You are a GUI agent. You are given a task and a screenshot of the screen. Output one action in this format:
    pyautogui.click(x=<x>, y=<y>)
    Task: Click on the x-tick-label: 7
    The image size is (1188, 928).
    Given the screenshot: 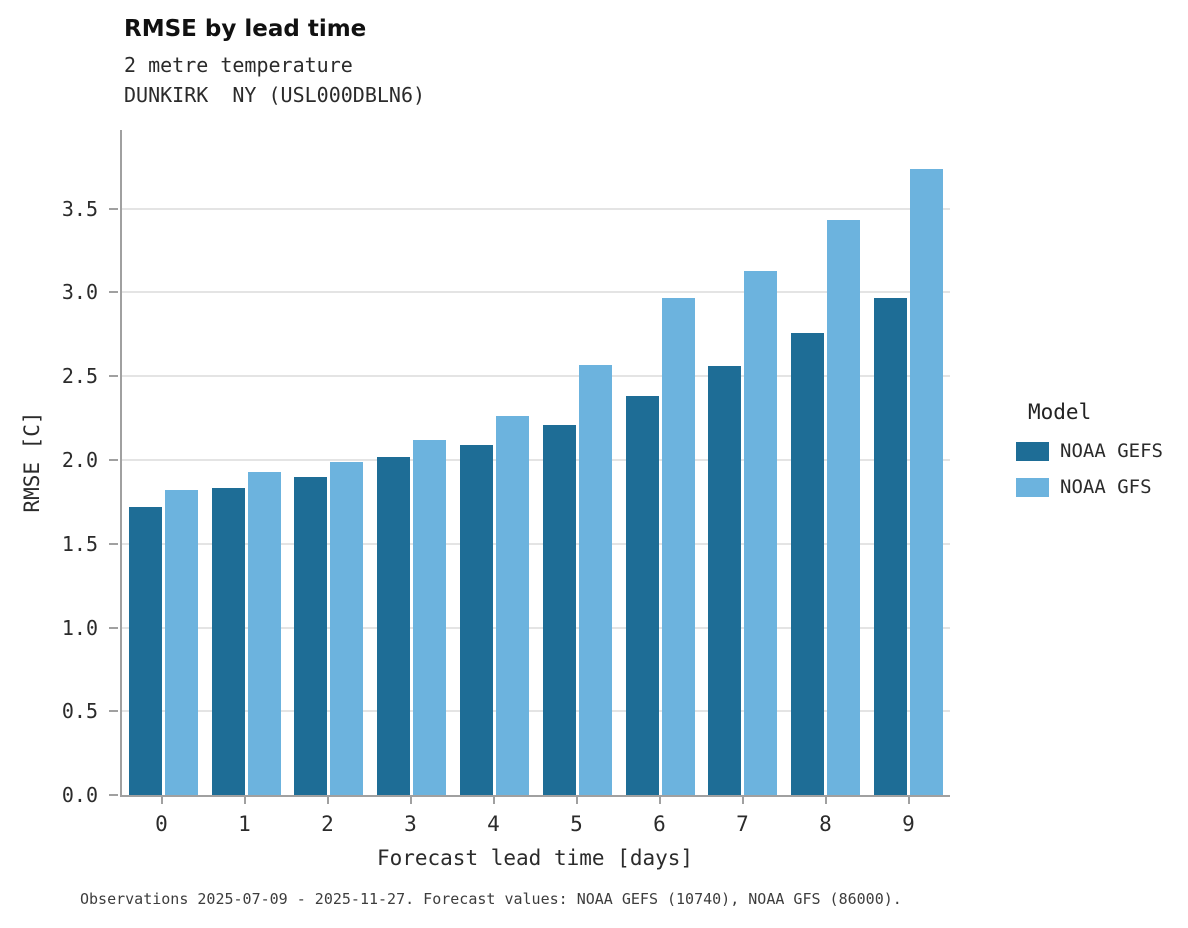 What is the action you would take?
    pyautogui.click(x=742, y=824)
    